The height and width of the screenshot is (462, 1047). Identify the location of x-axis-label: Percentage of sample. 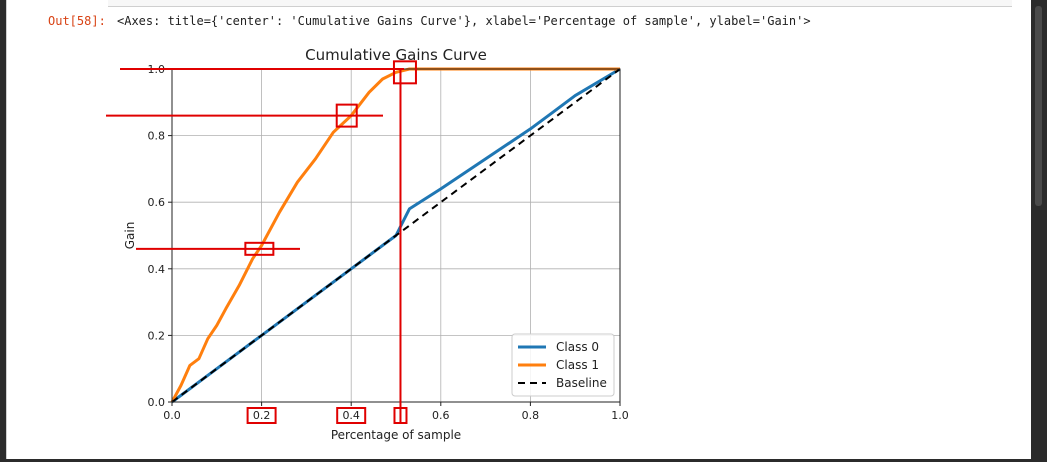
(396, 435).